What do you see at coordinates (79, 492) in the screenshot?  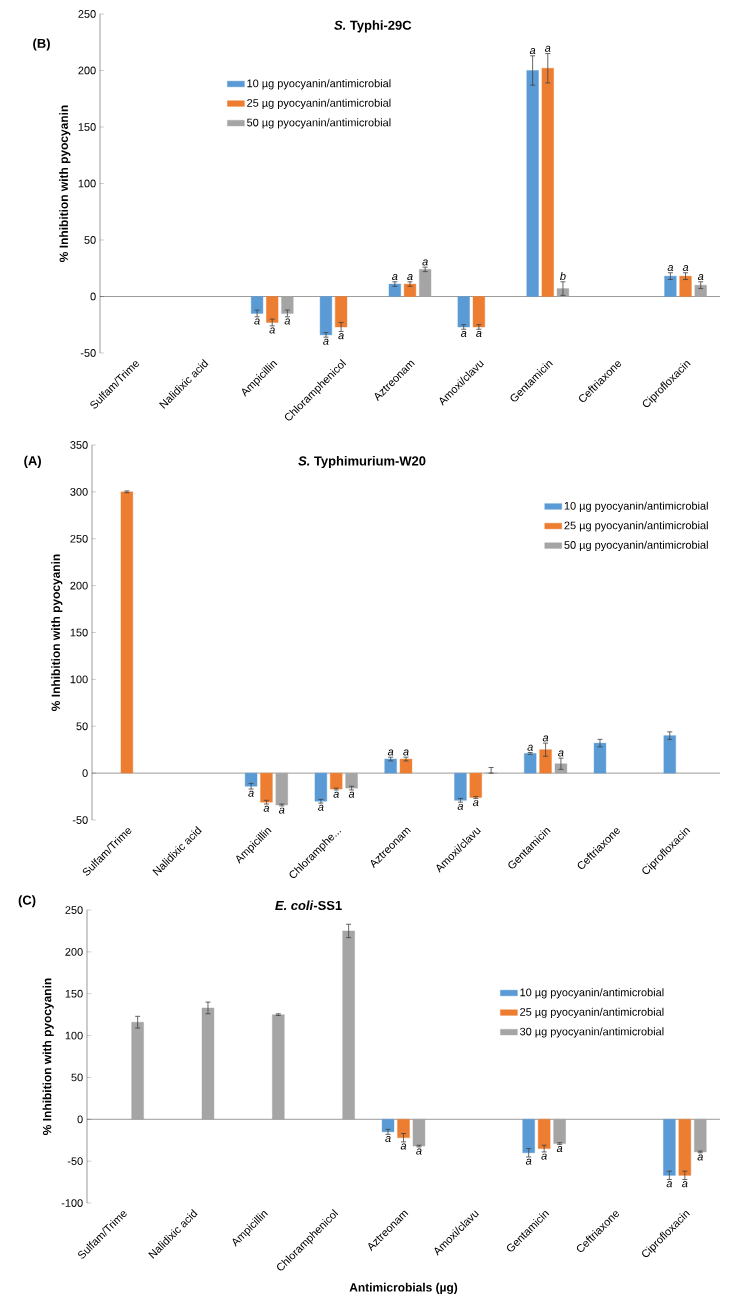 I see `y-tick-label: 300` at bounding box center [79, 492].